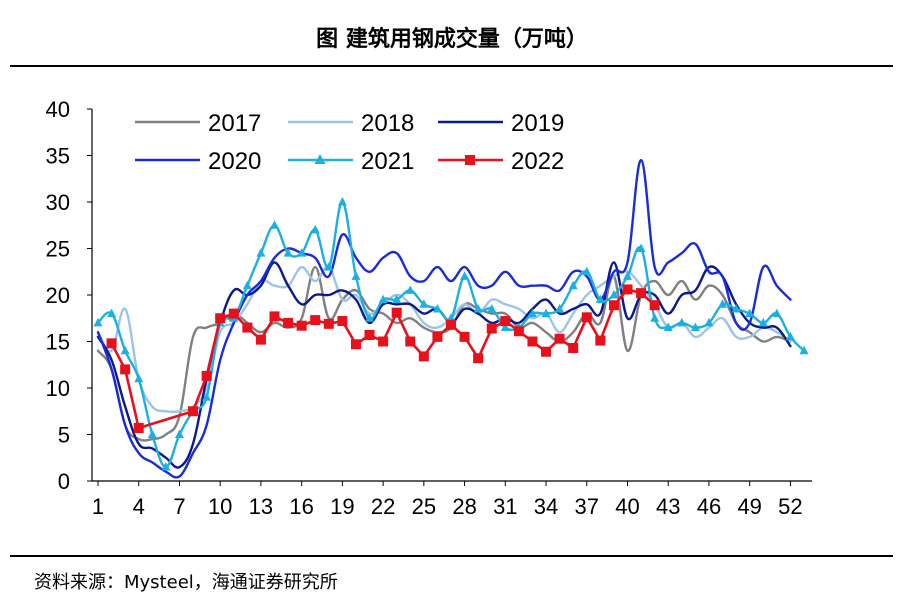 This screenshot has height=600, width=905. Describe the element at coordinates (587, 506) in the screenshot. I see `x-tick-label: 37` at that location.